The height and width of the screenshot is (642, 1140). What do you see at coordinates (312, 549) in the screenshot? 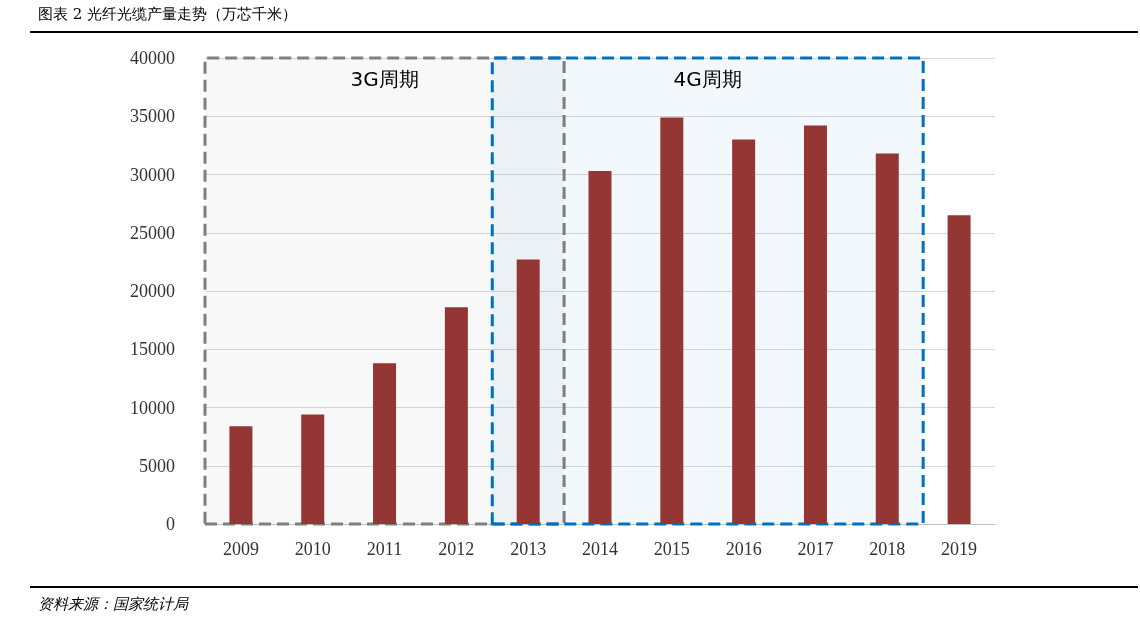
I see `x-tick-label: 2010` at bounding box center [312, 549].